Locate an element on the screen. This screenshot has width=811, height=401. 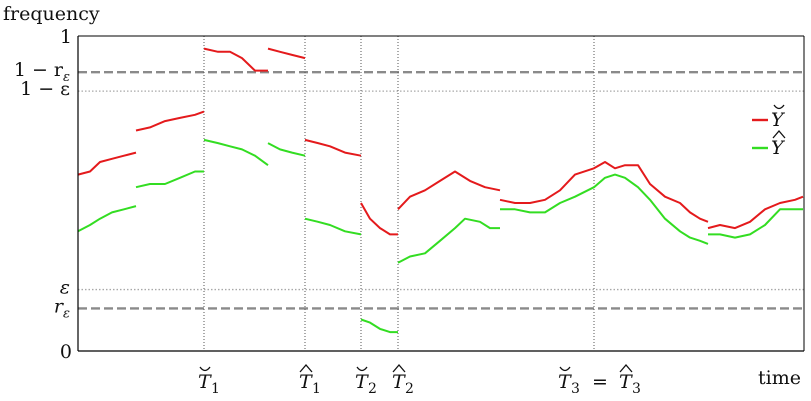
y-axis-label: frequency is located at coordinates (51, 14).